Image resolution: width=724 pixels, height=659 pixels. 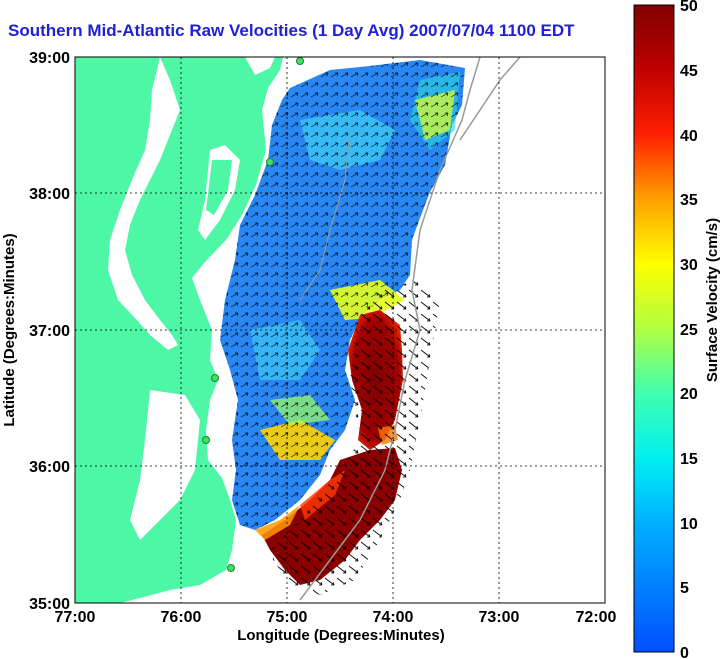 I want to click on y-axis-ticks: 39:00 38:00 37:00 36:00 35:00, so click(x=49, y=331).